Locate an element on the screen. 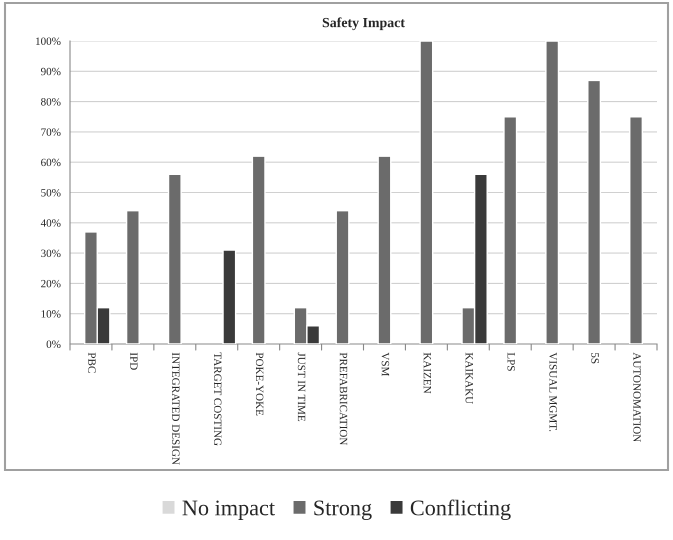 The image size is (673, 540). legend-label: No impact is located at coordinates (228, 510).